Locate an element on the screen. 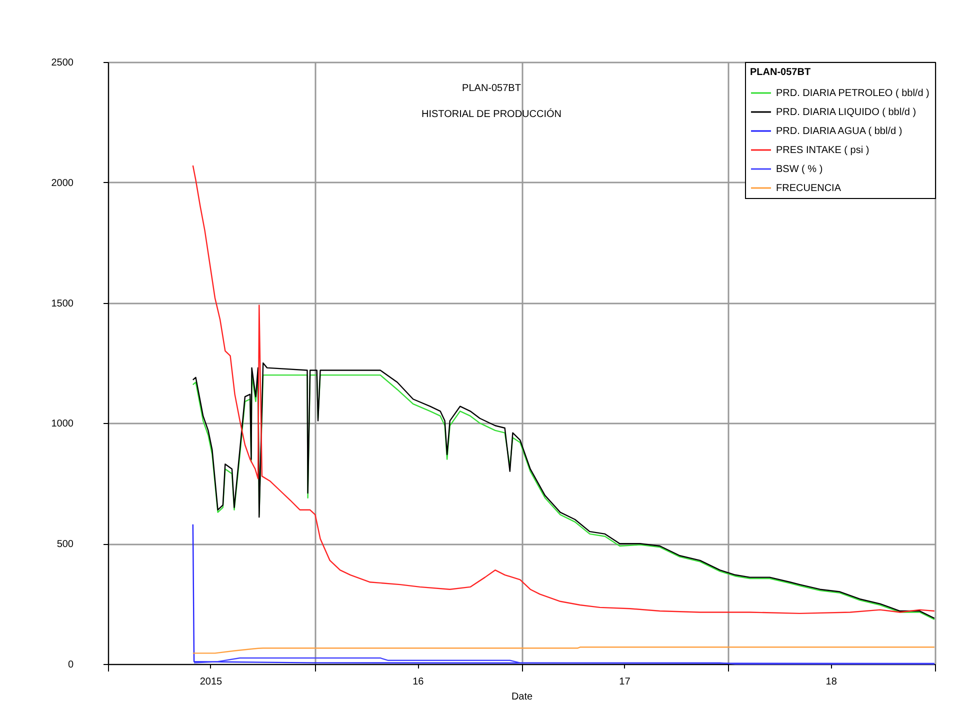  y-tick-label: 1000 is located at coordinates (62, 424).